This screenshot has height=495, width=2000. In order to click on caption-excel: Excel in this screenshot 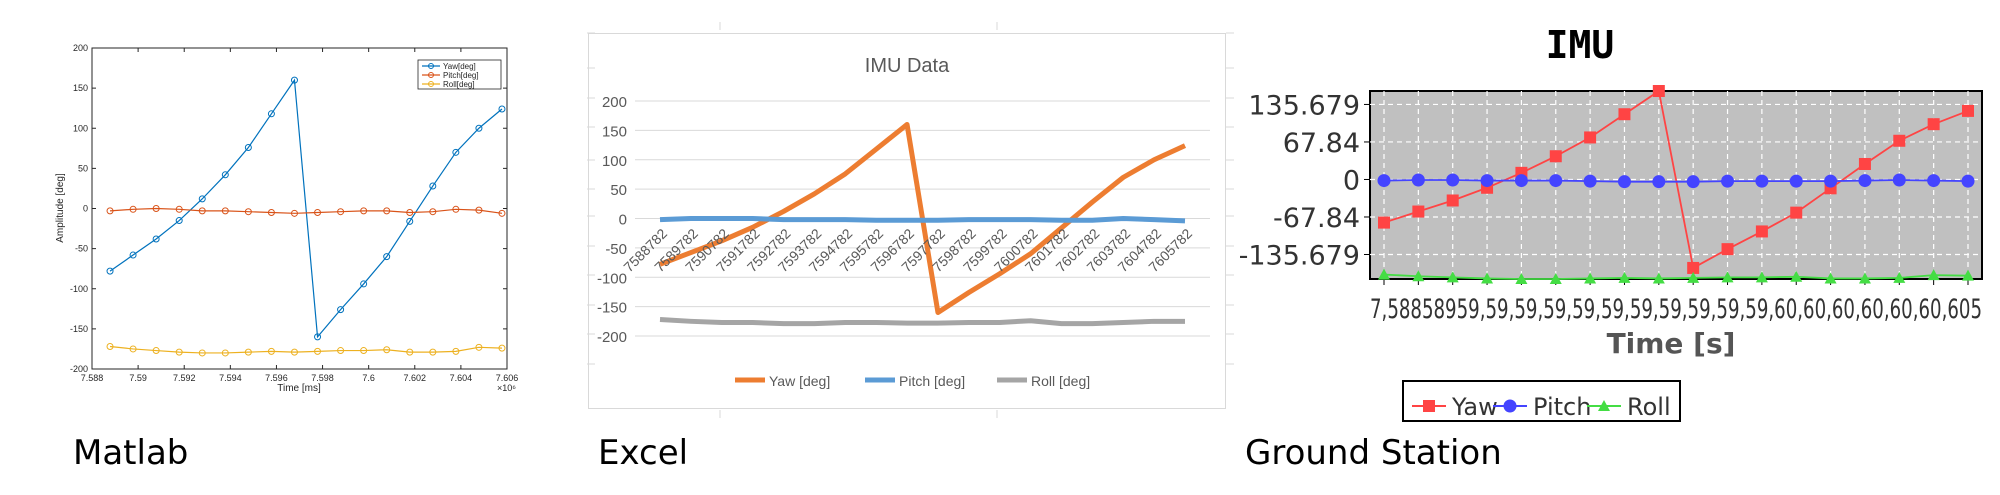, I will do `click(643, 453)`.